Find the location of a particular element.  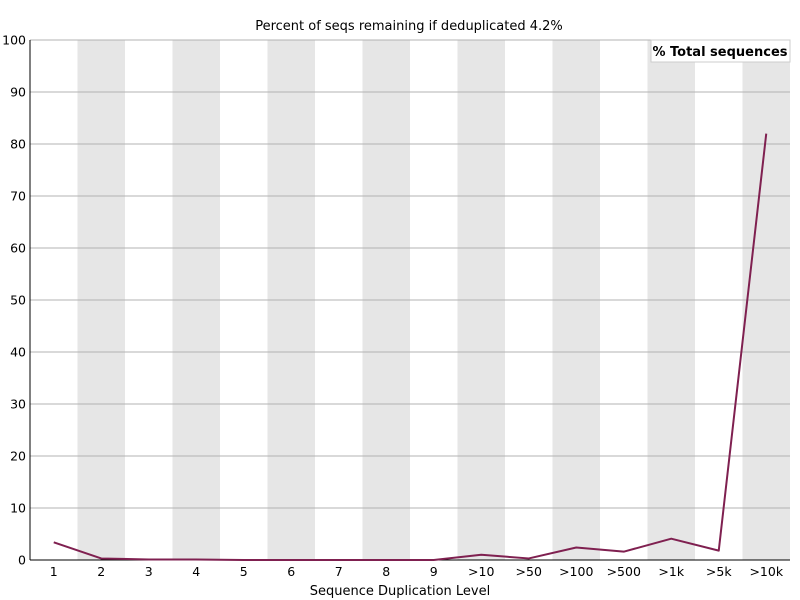

x-axis-label: Sequence Duplication Level is located at coordinates (400, 591).